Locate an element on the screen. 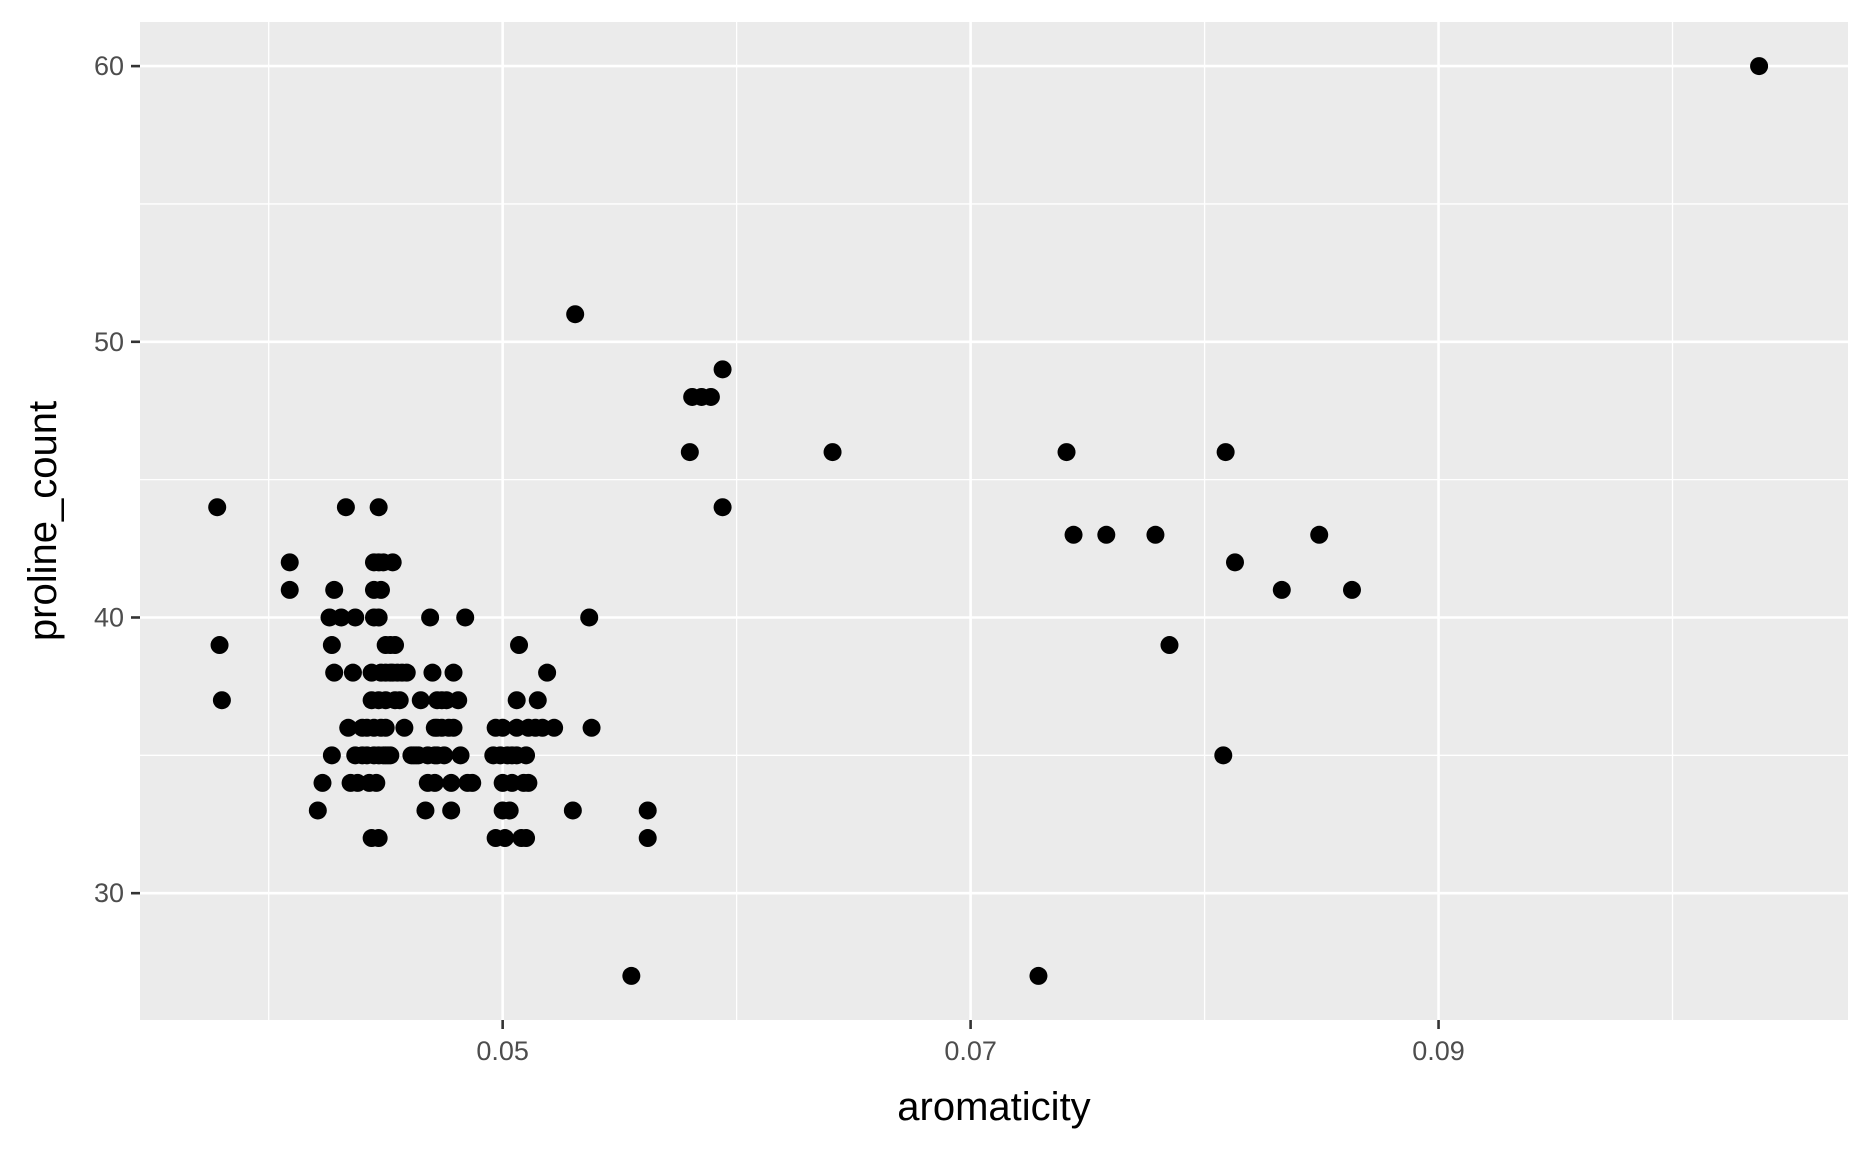 Image resolution: width=1862 pixels, height=1151 pixels. x-tick-label: 0.07 is located at coordinates (970, 1051).